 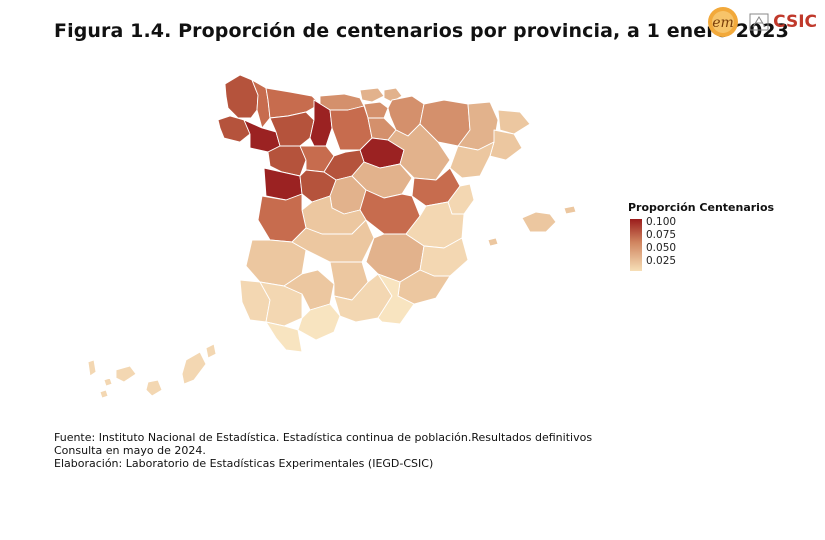 I want to click on province-valencia, so click(x=435, y=225).